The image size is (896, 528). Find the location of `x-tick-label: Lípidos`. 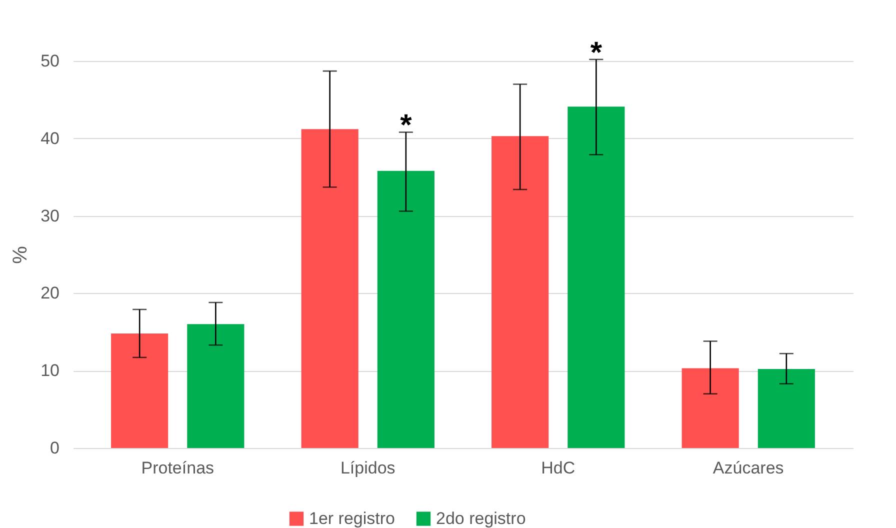

x-tick-label: Lípidos is located at coordinates (368, 468).